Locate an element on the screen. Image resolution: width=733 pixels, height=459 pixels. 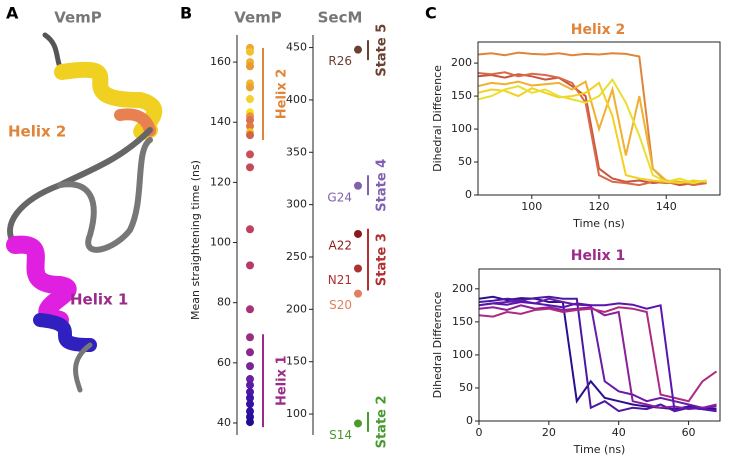
y-tick-label: 250 is located at coordinates (296, 256).